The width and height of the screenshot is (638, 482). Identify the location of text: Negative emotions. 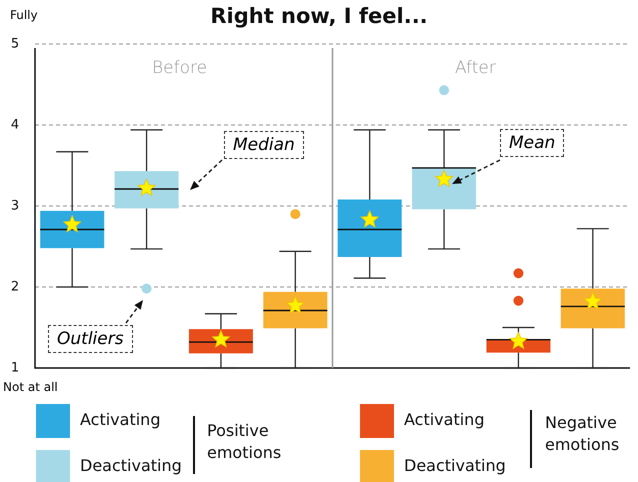
(582, 434).